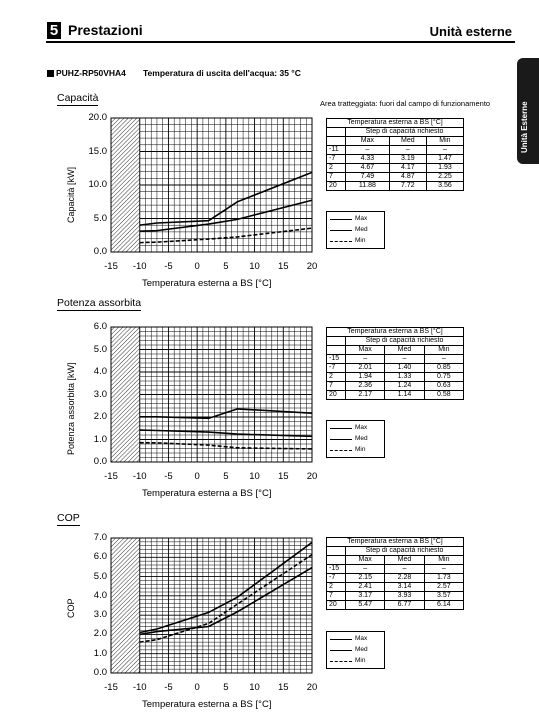 This screenshot has height=724, width=539. Describe the element at coordinates (54, 30) in the screenshot. I see `section-number: 5` at that location.